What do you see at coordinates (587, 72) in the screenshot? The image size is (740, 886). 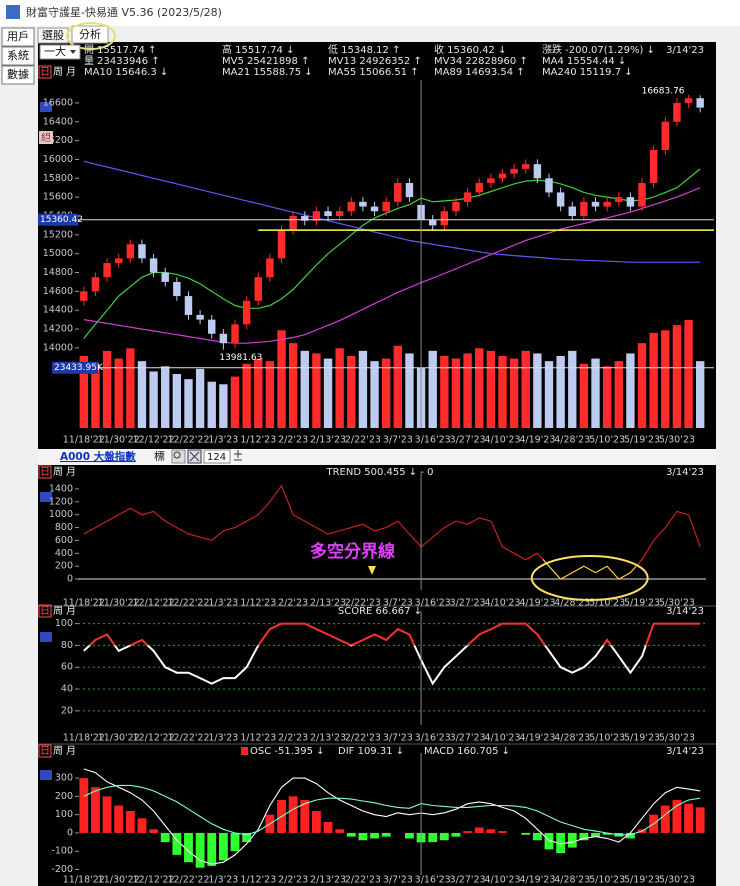 I see `header-item: MA240 15119.7 ↓` at bounding box center [587, 72].